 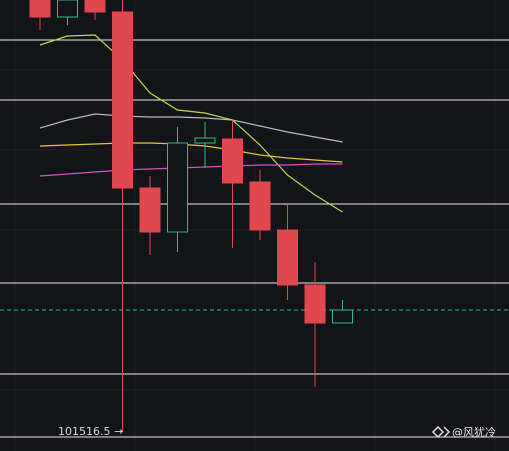 I want to click on watermark-text: @风犹冷, so click(x=474, y=432).